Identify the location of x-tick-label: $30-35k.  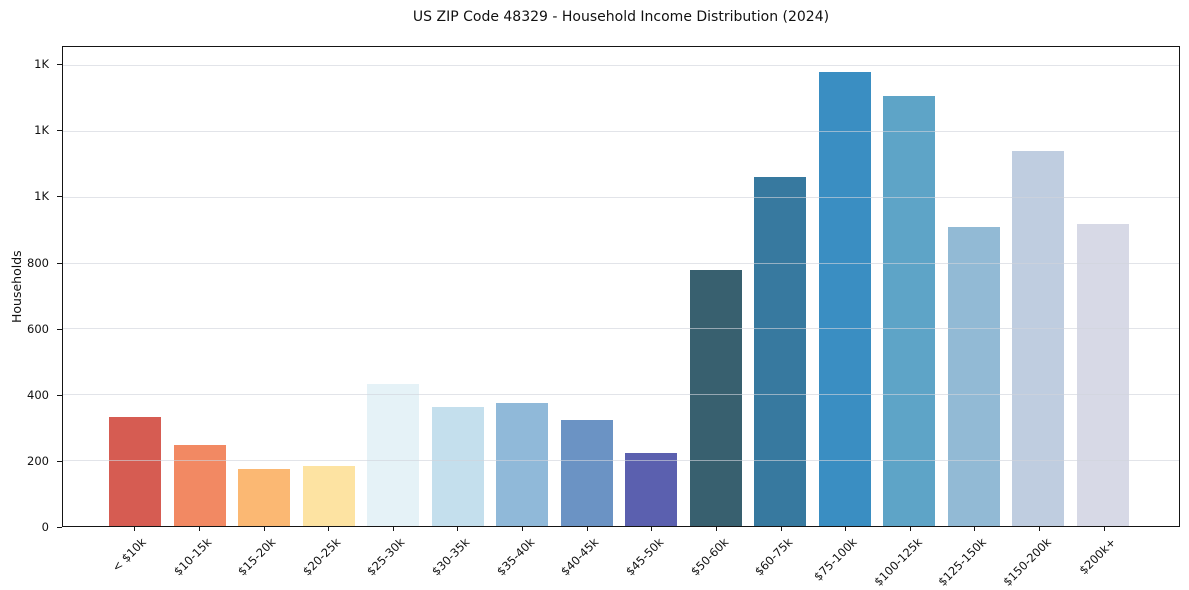
(450, 557).